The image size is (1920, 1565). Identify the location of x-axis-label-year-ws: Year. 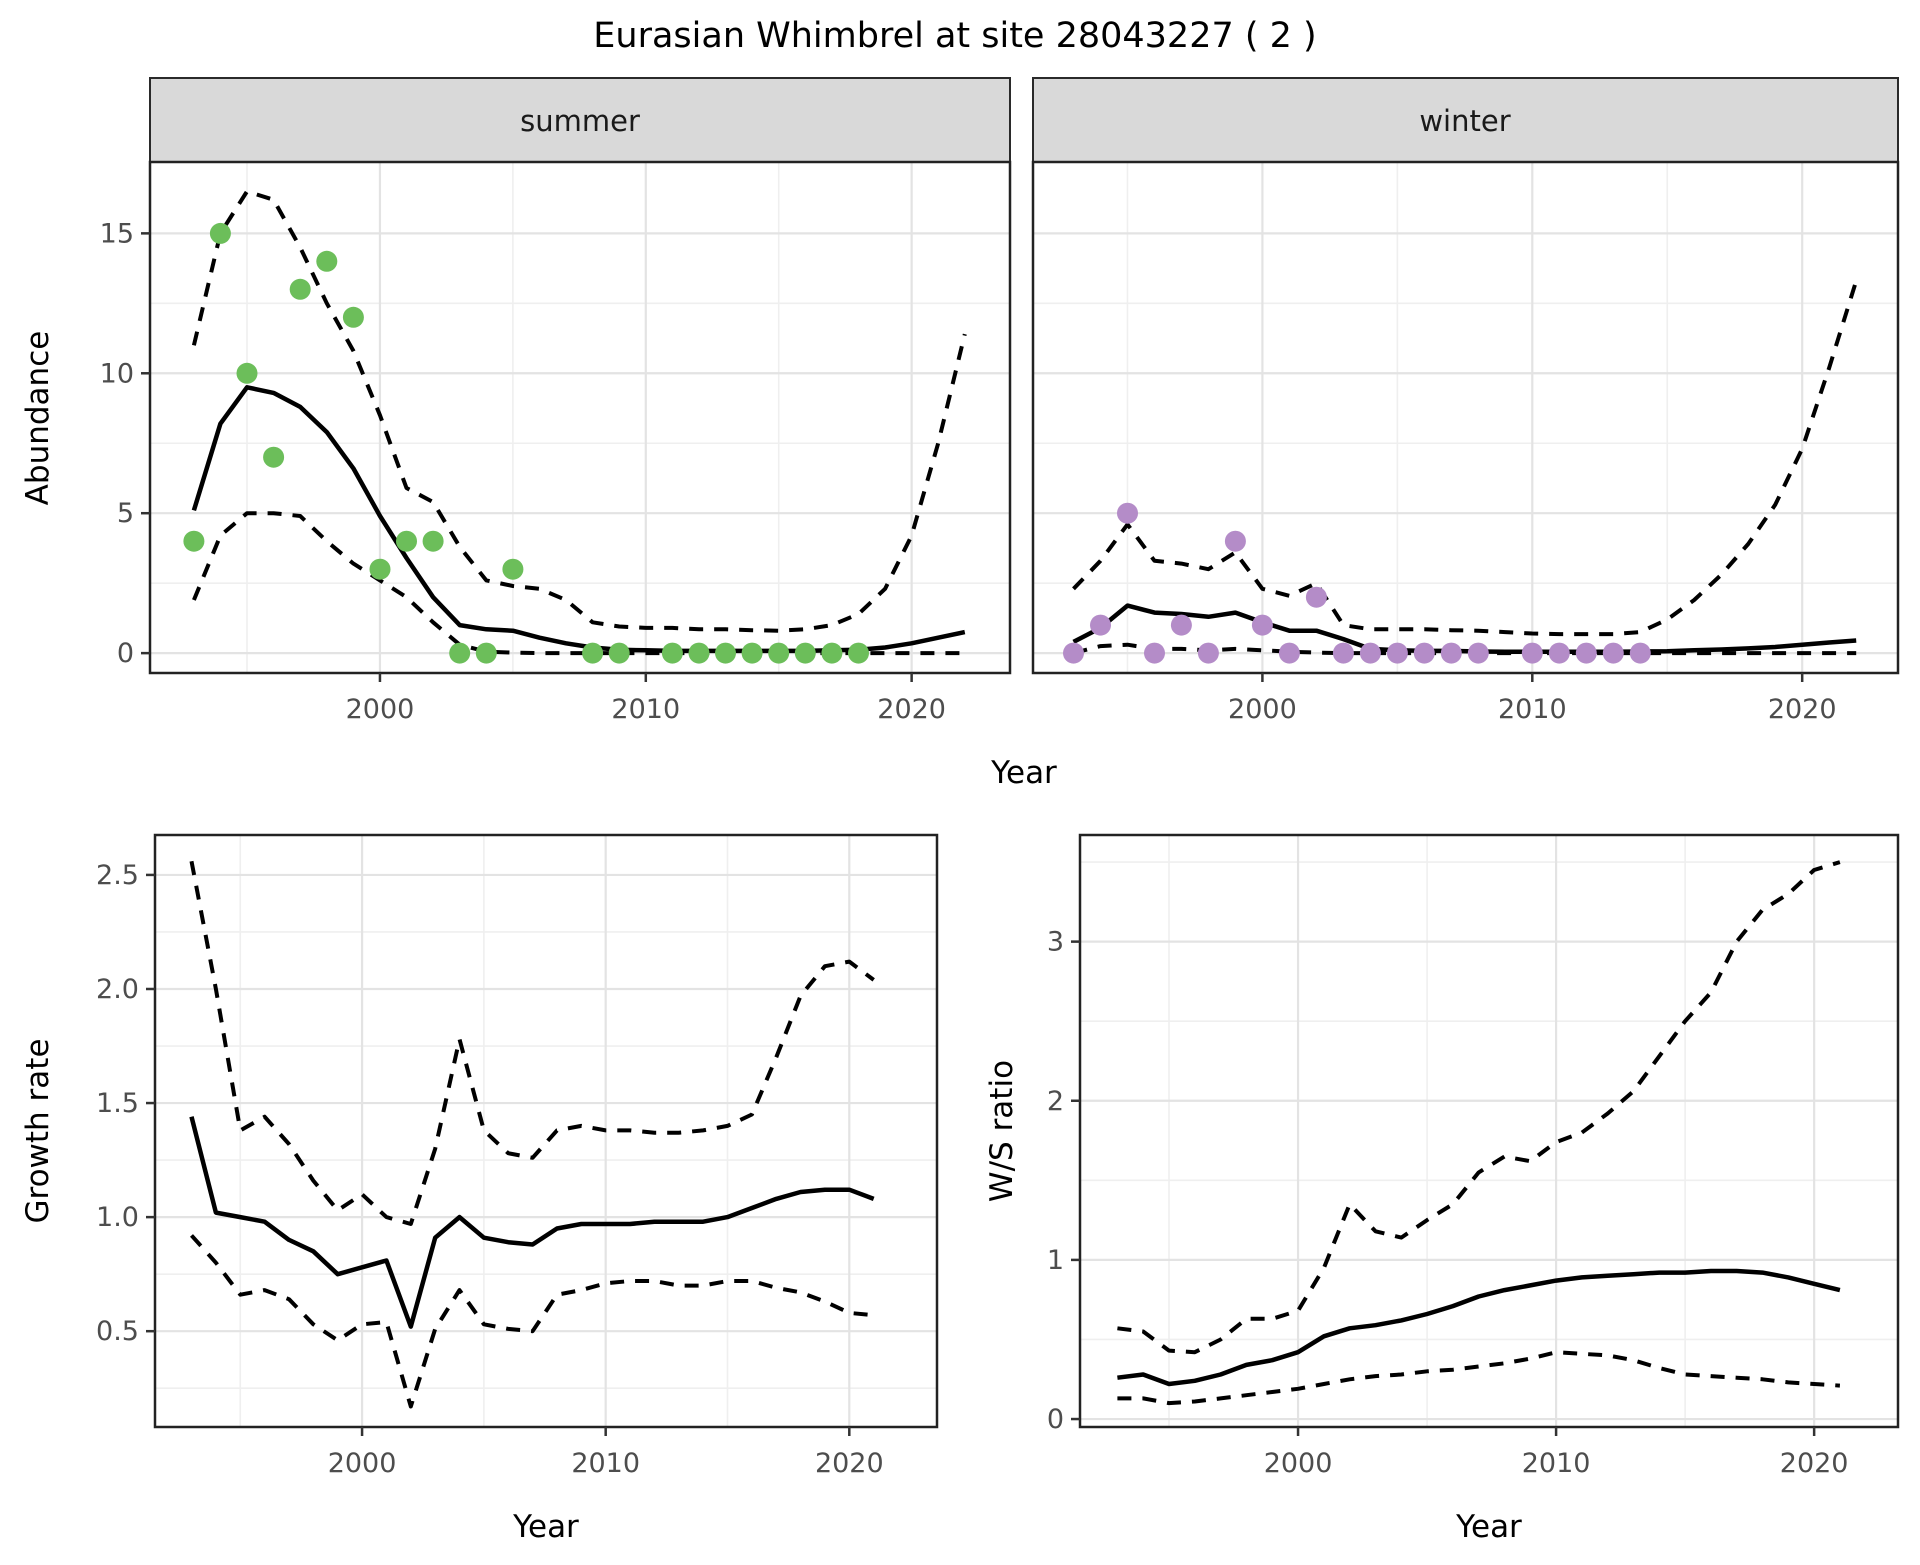
(1488, 1527).